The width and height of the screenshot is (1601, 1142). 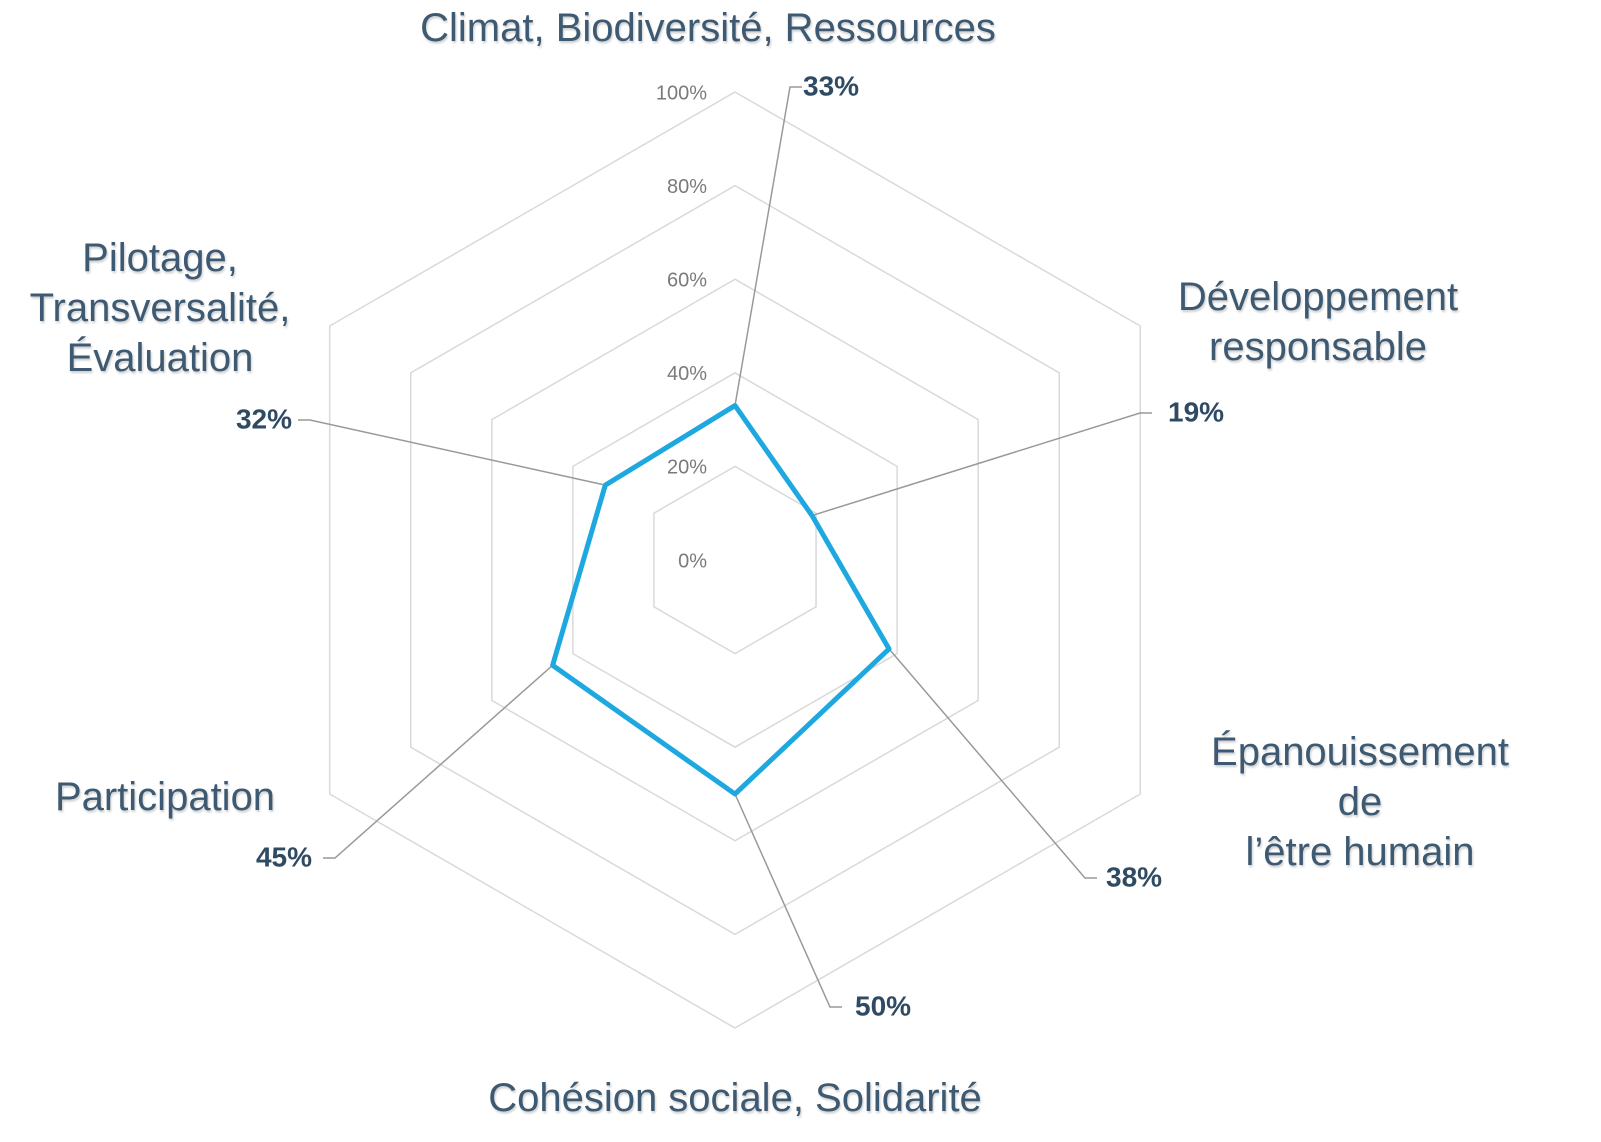 I want to click on tick-label: 60%, so click(x=687, y=280).